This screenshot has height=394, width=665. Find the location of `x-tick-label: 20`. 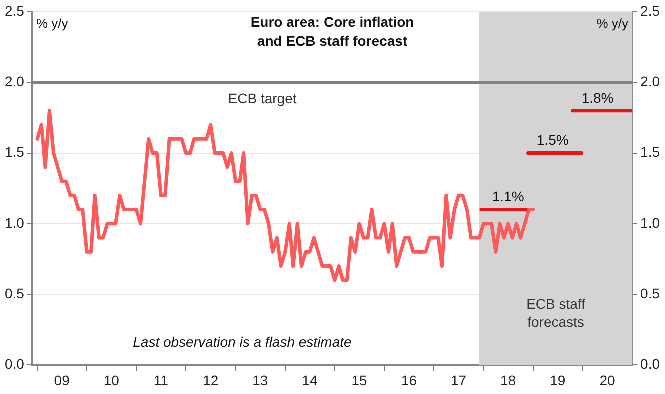

x-tick-label: 20 is located at coordinates (608, 380).